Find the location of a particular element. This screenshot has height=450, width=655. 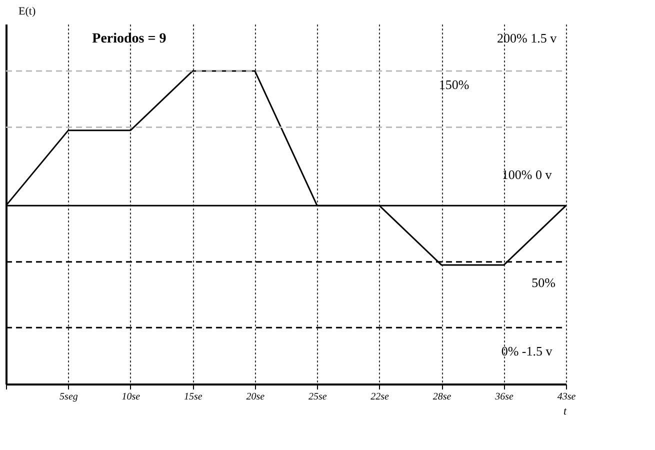

annotation: 50% is located at coordinates (544, 282).